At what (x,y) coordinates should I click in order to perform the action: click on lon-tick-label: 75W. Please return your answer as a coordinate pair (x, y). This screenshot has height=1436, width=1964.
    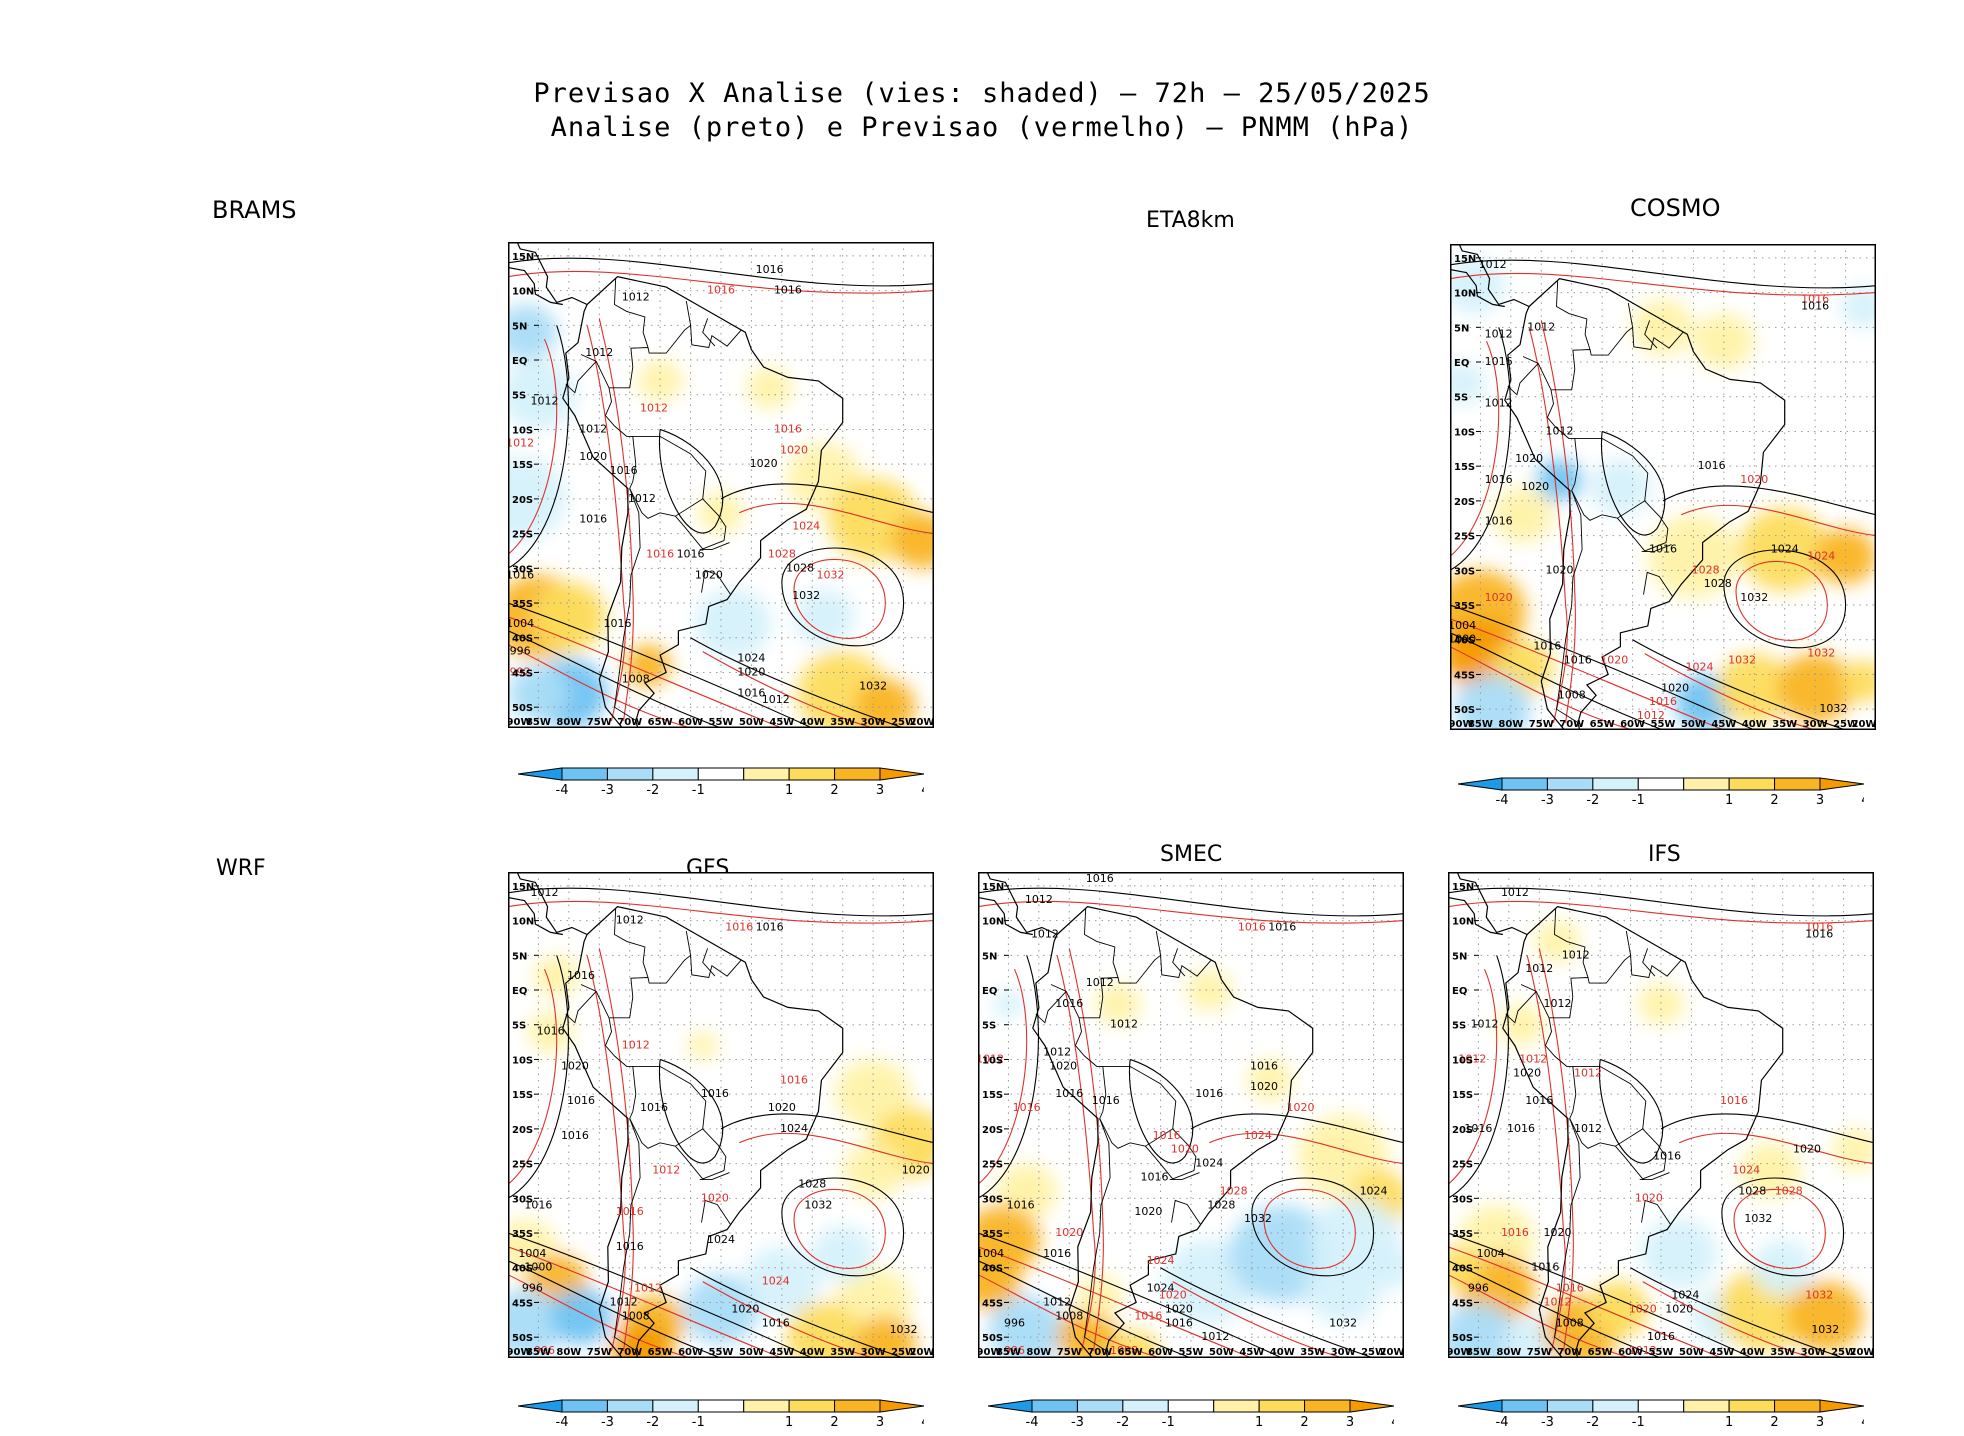
    Looking at the image, I should click on (599, 722).